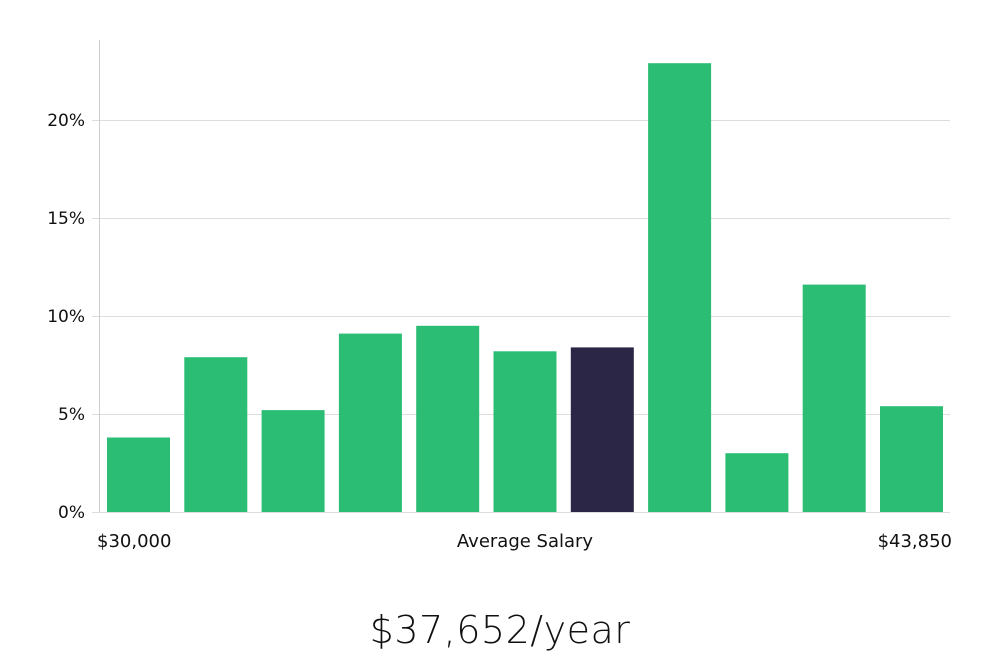  Describe the element at coordinates (500, 630) in the screenshot. I see `average-salary-value: $37,652/year` at that location.